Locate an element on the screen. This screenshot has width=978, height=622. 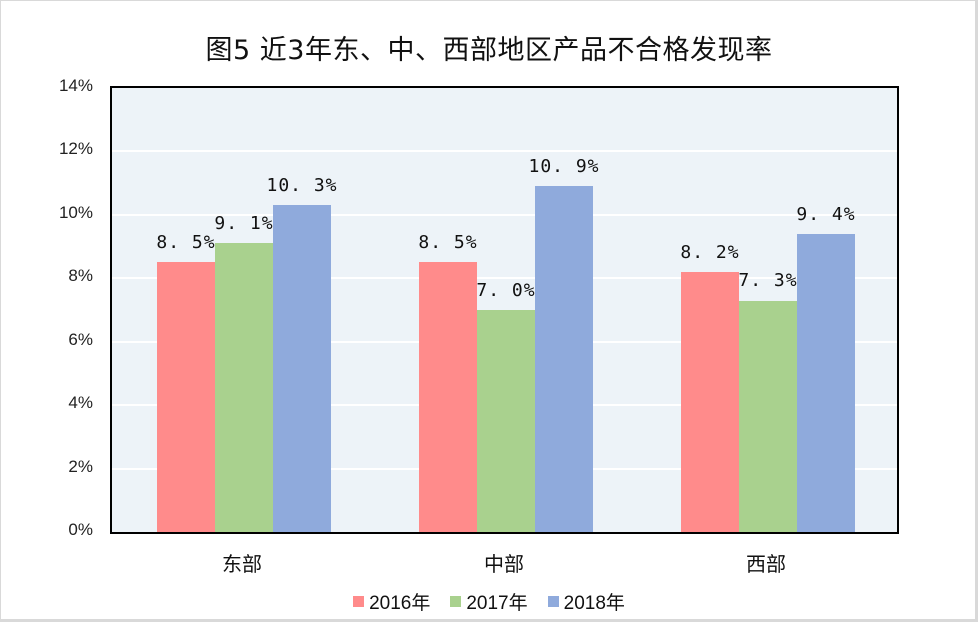
chart-title: 图5 近3年东、中、西部地区产品不合格发现率 is located at coordinates (489, 50).